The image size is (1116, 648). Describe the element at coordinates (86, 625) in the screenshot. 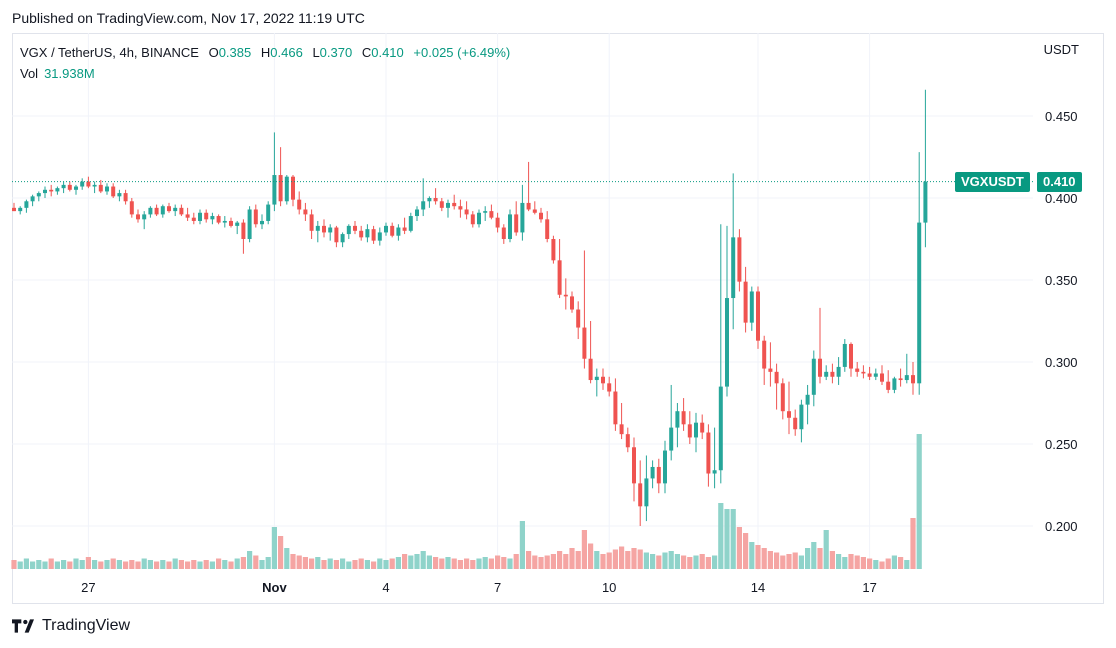

I see `tradingview-name: TradingView` at that location.